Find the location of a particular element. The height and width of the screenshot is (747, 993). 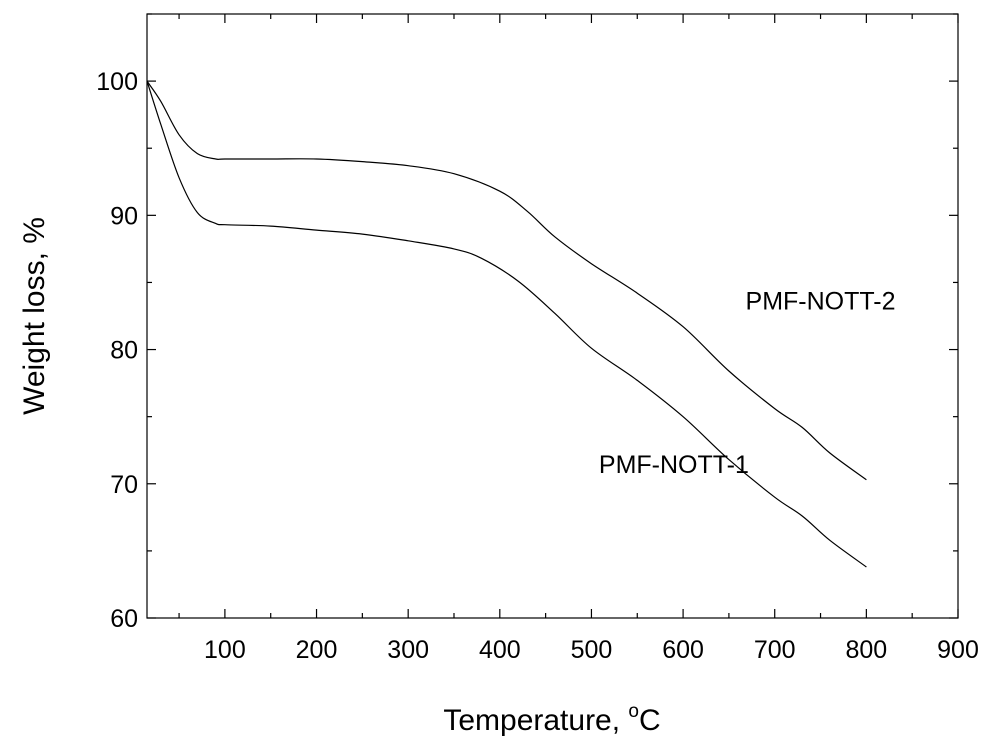

y-tick-label: 100 is located at coordinates (117, 82).